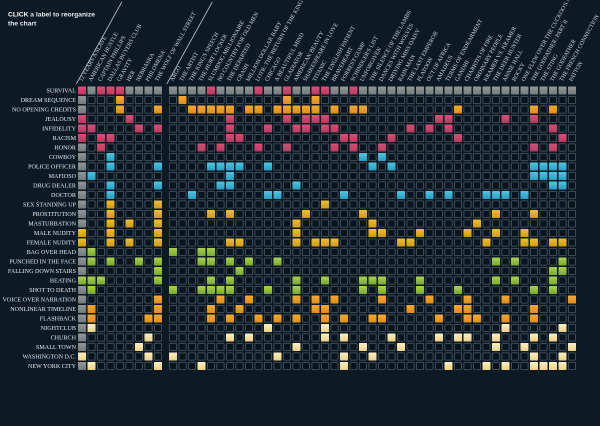 The width and height of the screenshot is (600, 426). Describe the element at coordinates (51, 14) in the screenshot. I see `svg-text: CLICK a label to reorganize` at that location.